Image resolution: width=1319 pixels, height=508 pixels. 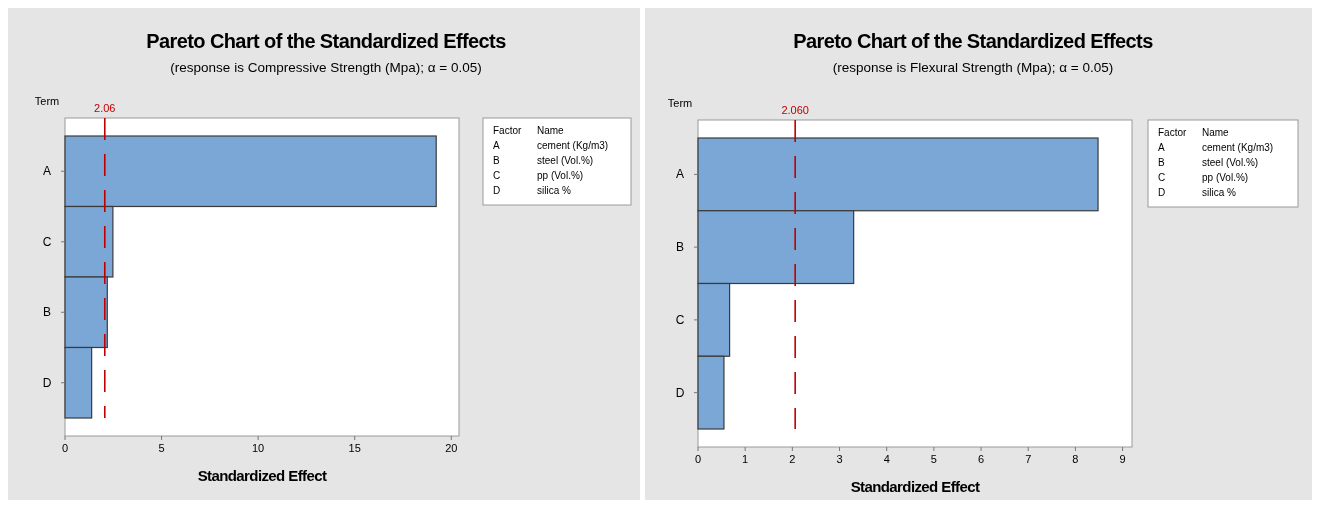 I want to click on x-tick-label: 10, so click(x=258, y=448).